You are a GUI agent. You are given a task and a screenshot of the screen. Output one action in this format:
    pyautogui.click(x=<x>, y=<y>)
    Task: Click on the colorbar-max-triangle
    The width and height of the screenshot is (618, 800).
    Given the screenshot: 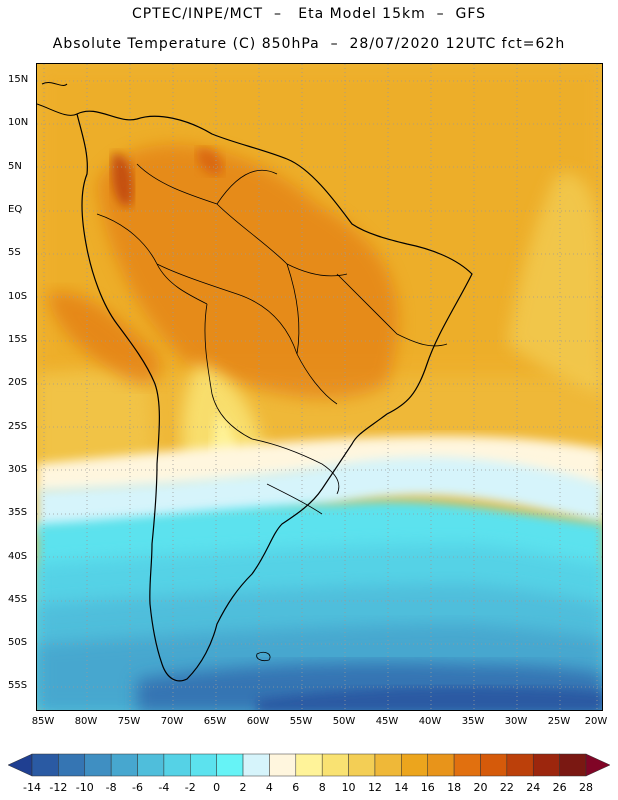 What is the action you would take?
    pyautogui.click(x=598, y=765)
    